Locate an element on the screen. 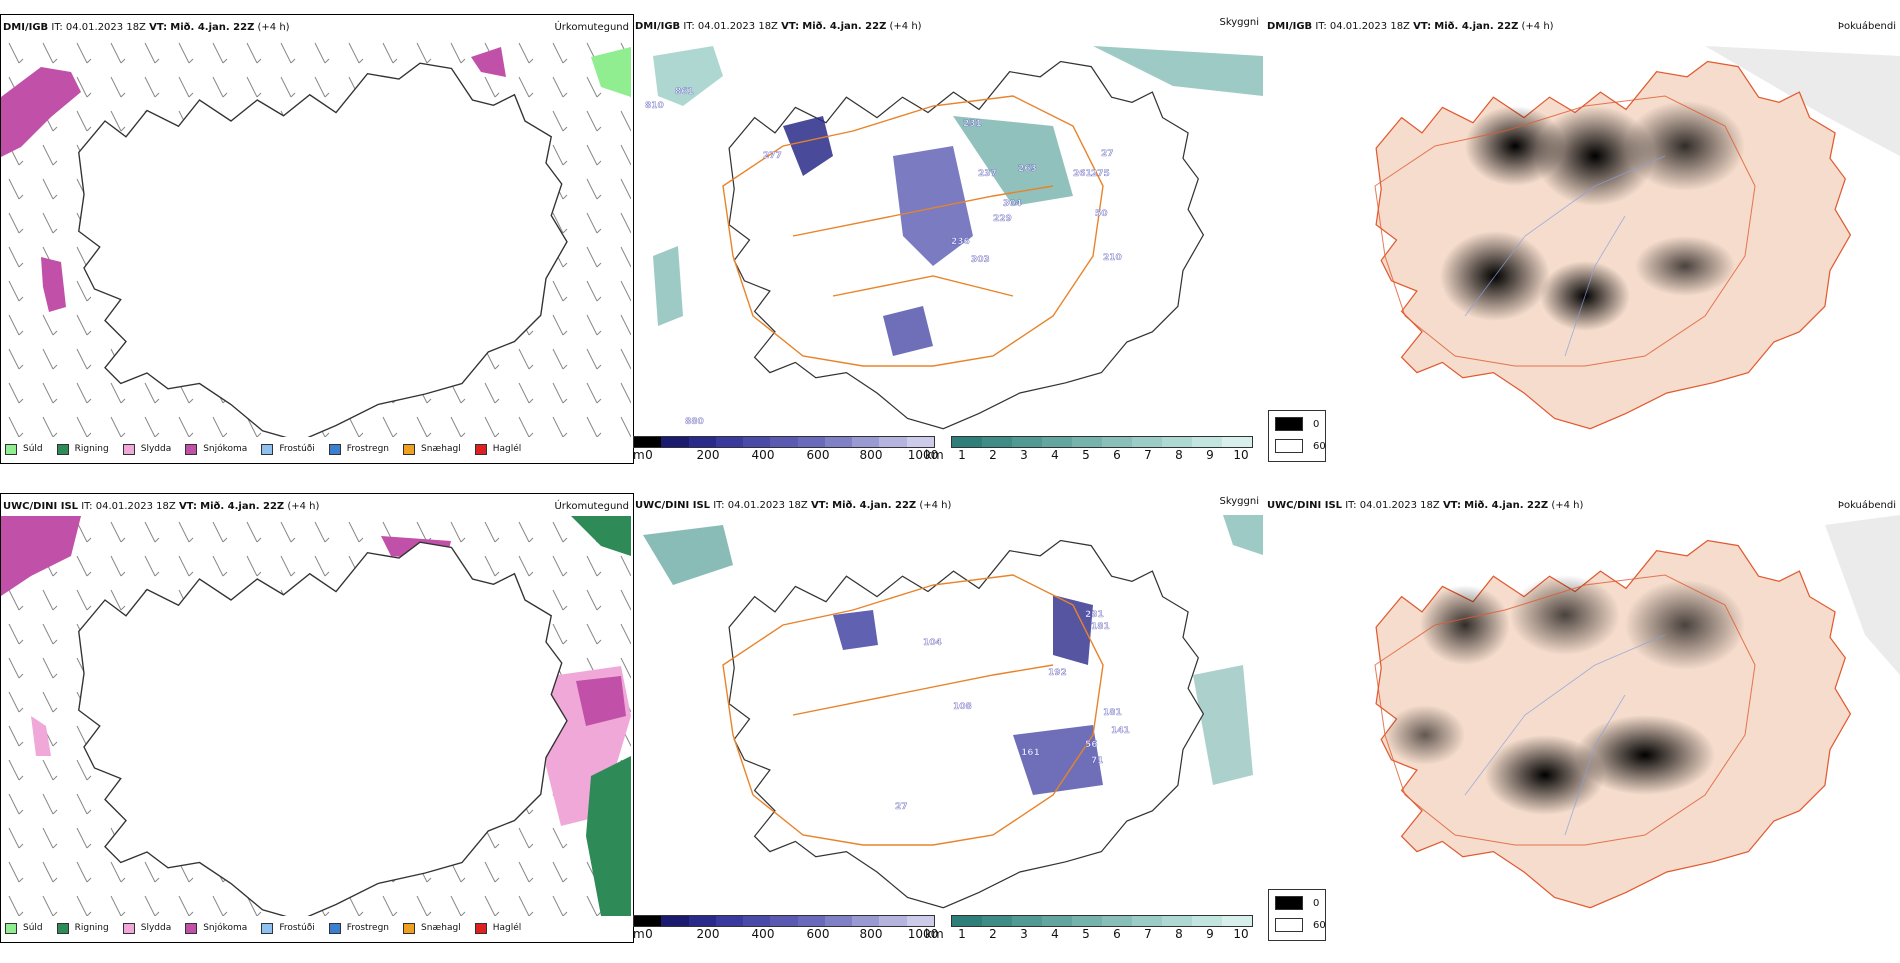 The image size is (1900, 963). map-value-label: 141 is located at coordinates (1120, 731).